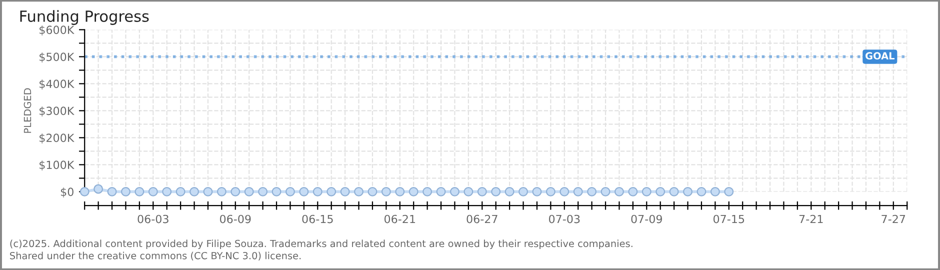 Image resolution: width=940 pixels, height=270 pixels. I want to click on x-tick-label: 7-21, so click(811, 219).